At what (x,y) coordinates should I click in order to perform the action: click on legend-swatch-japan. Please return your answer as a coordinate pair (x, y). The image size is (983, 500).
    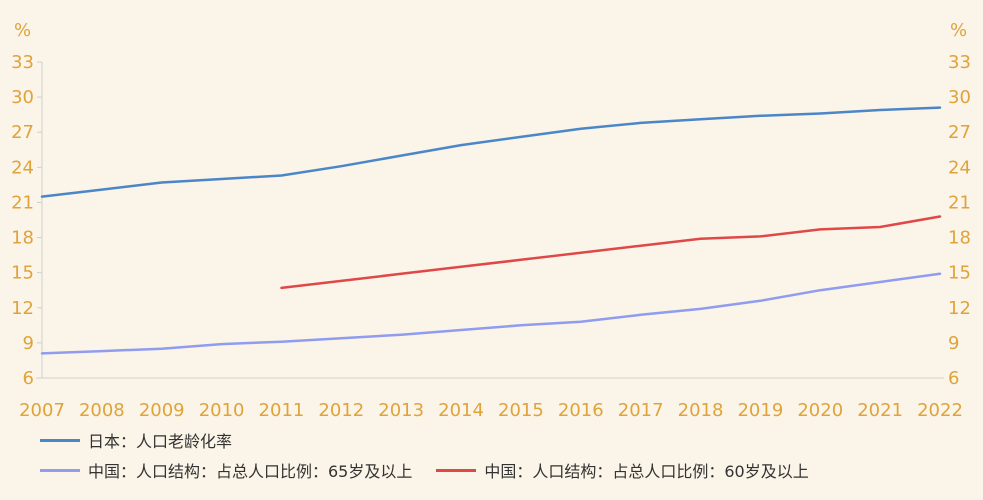
    Looking at the image, I should click on (60, 440).